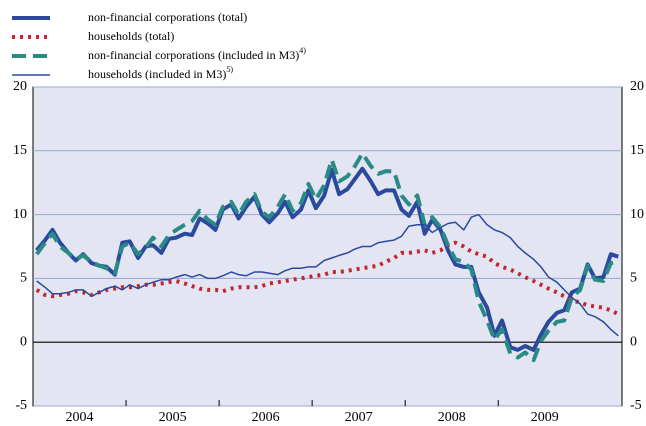  What do you see at coordinates (21, 405) in the screenshot?
I see `y-tick-label: -5` at bounding box center [21, 405].